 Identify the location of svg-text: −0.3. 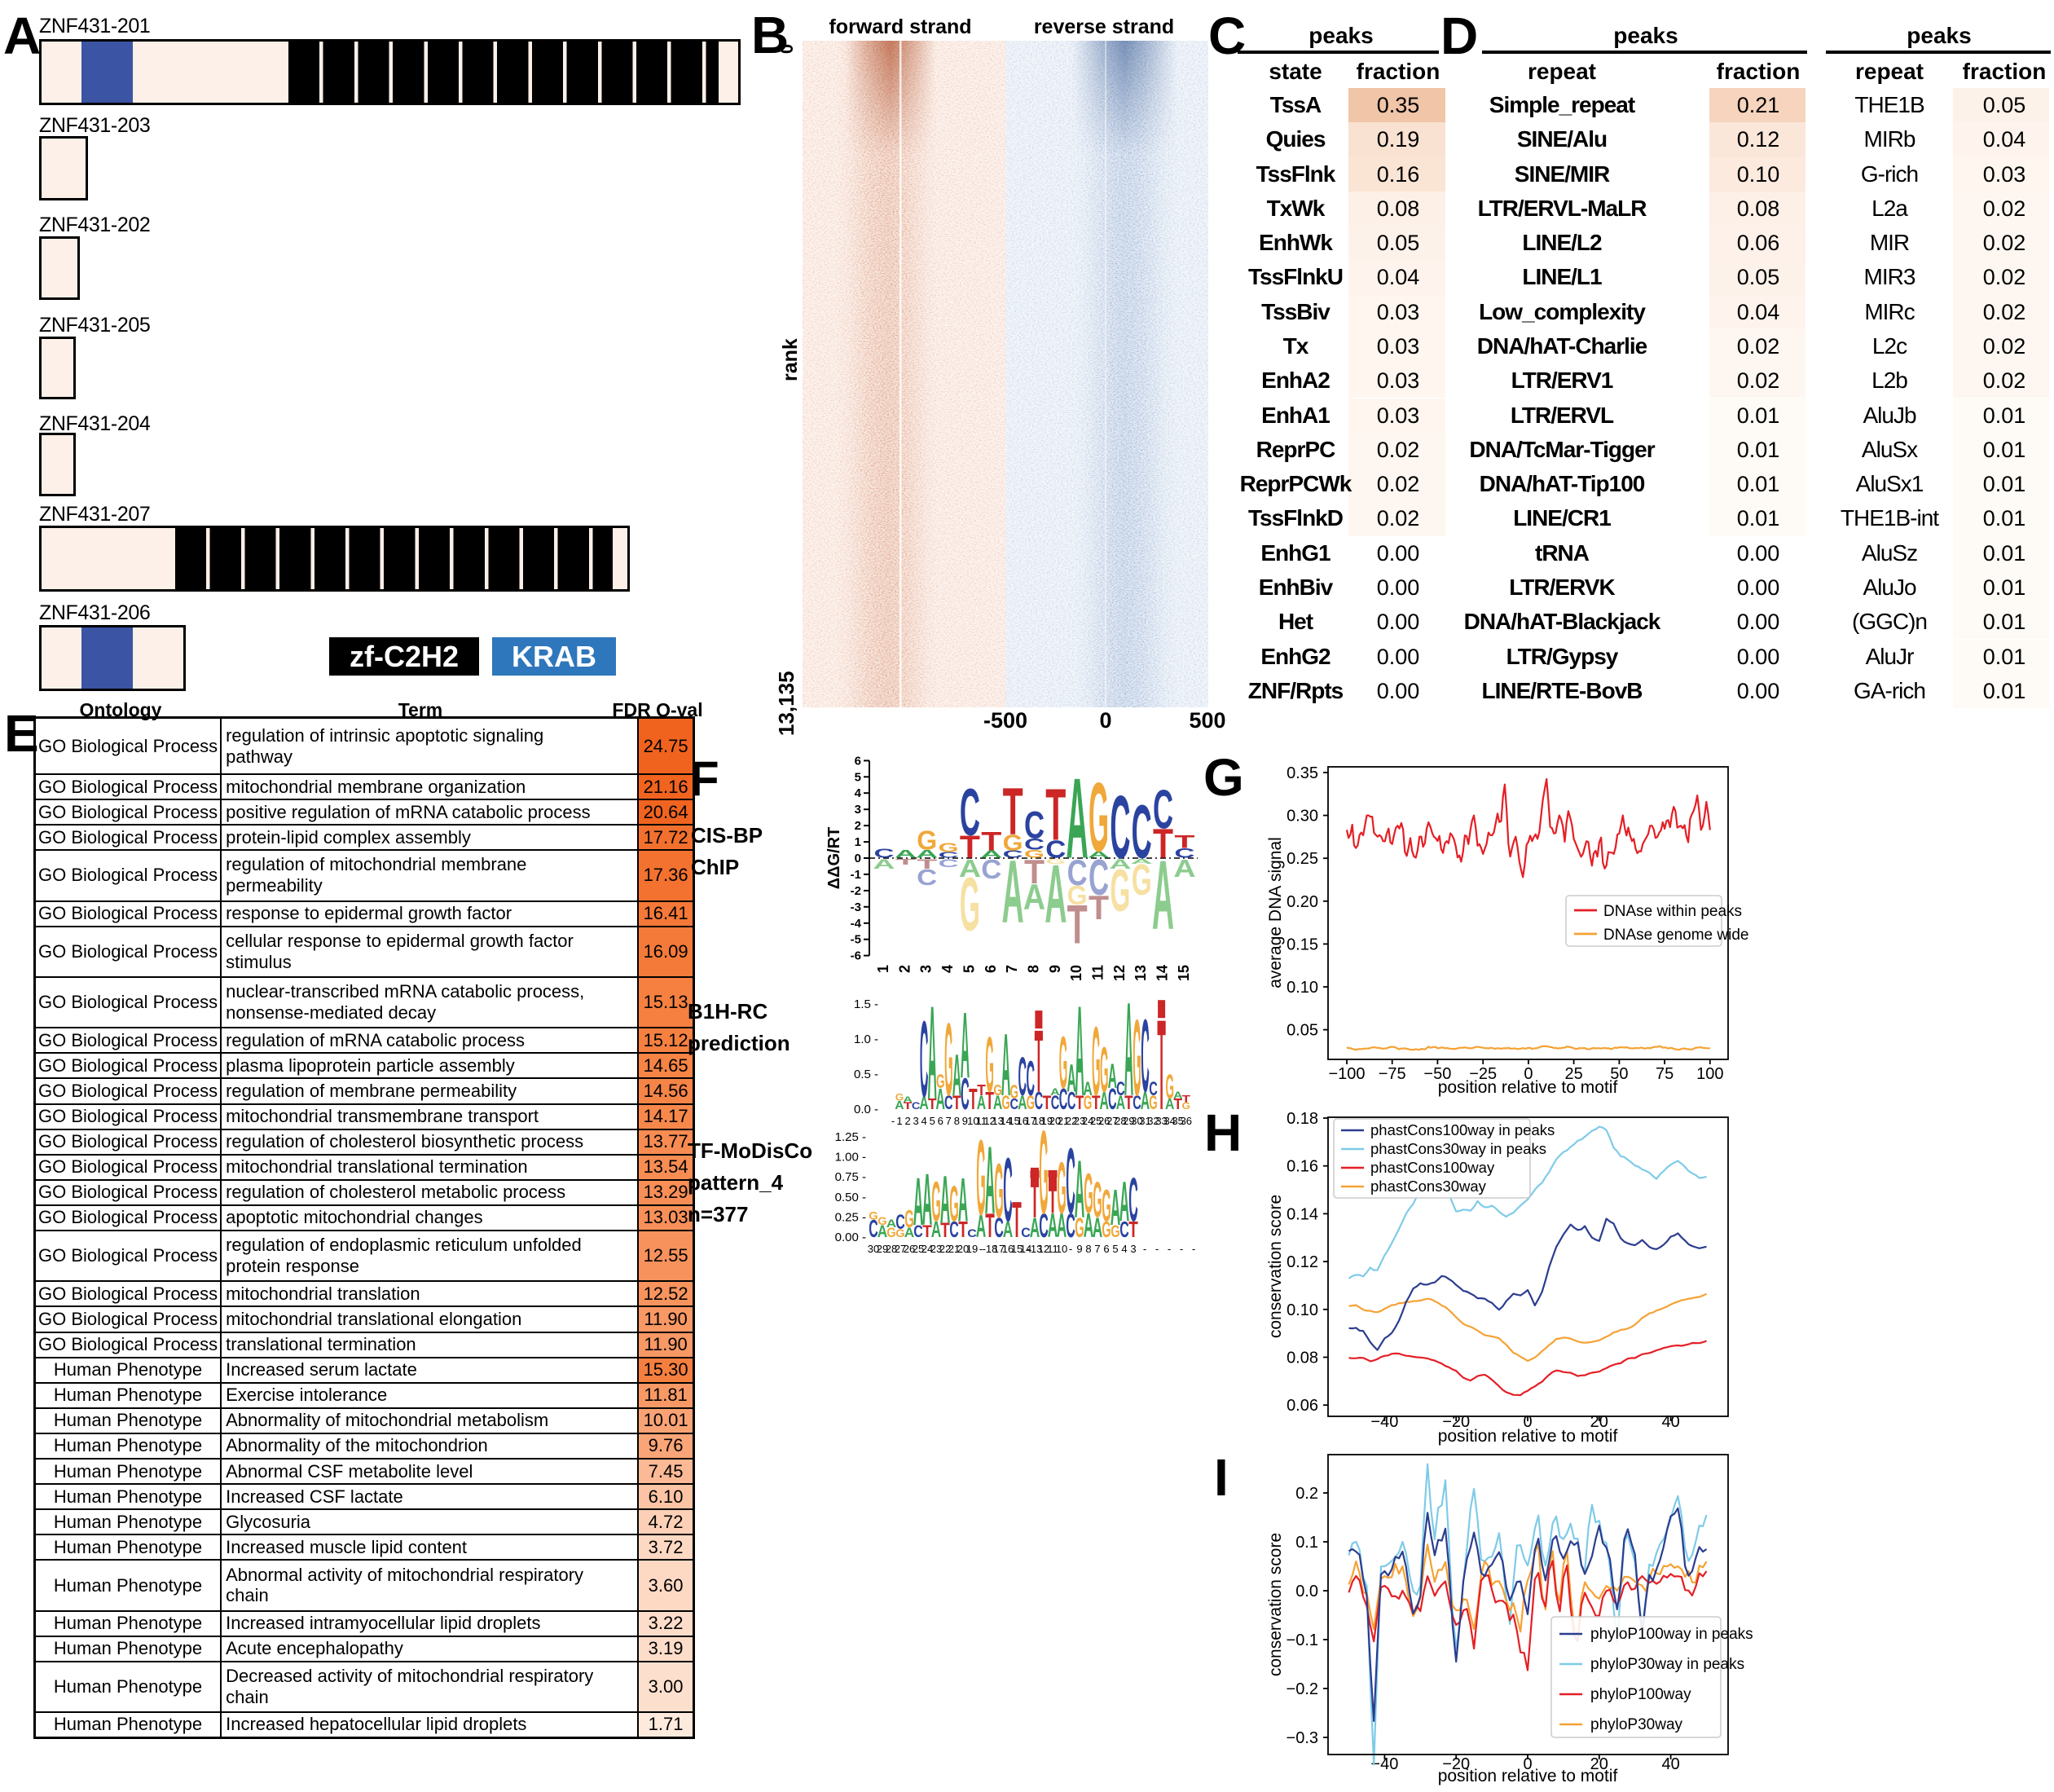
(1302, 1738).